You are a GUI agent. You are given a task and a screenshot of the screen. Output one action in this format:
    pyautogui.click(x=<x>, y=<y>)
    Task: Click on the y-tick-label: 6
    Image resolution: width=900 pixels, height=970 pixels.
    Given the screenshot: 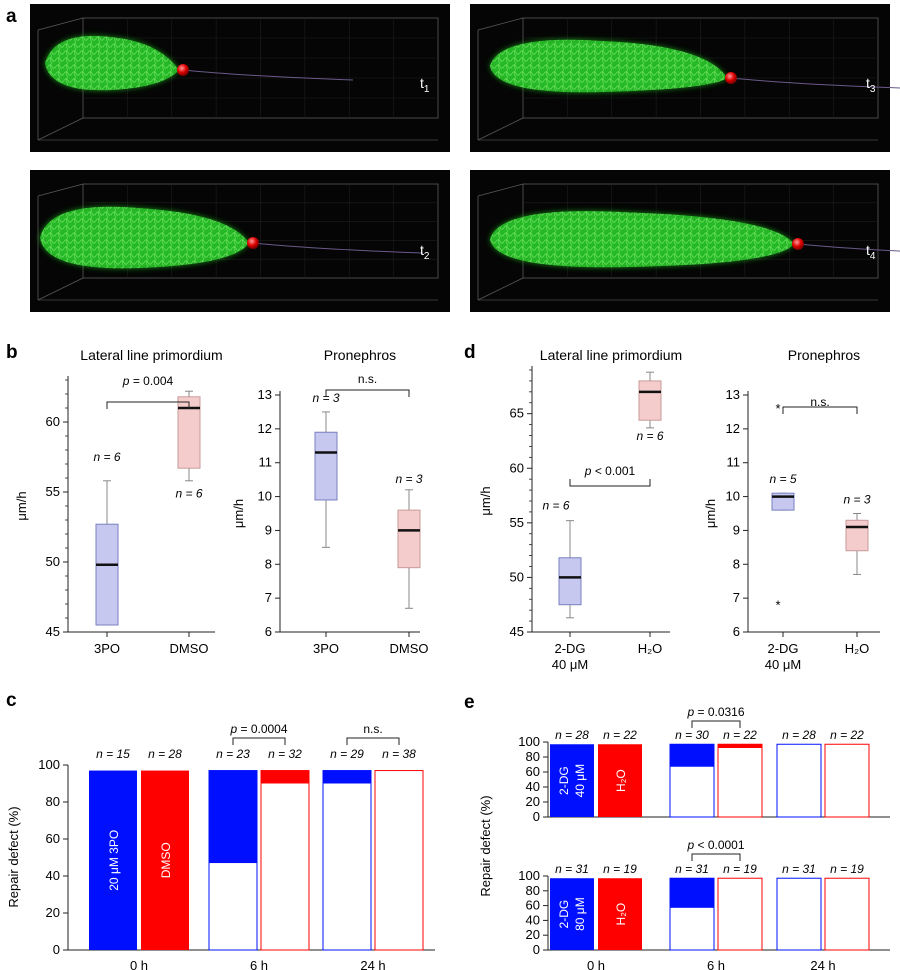 What is the action you would take?
    pyautogui.click(x=268, y=631)
    